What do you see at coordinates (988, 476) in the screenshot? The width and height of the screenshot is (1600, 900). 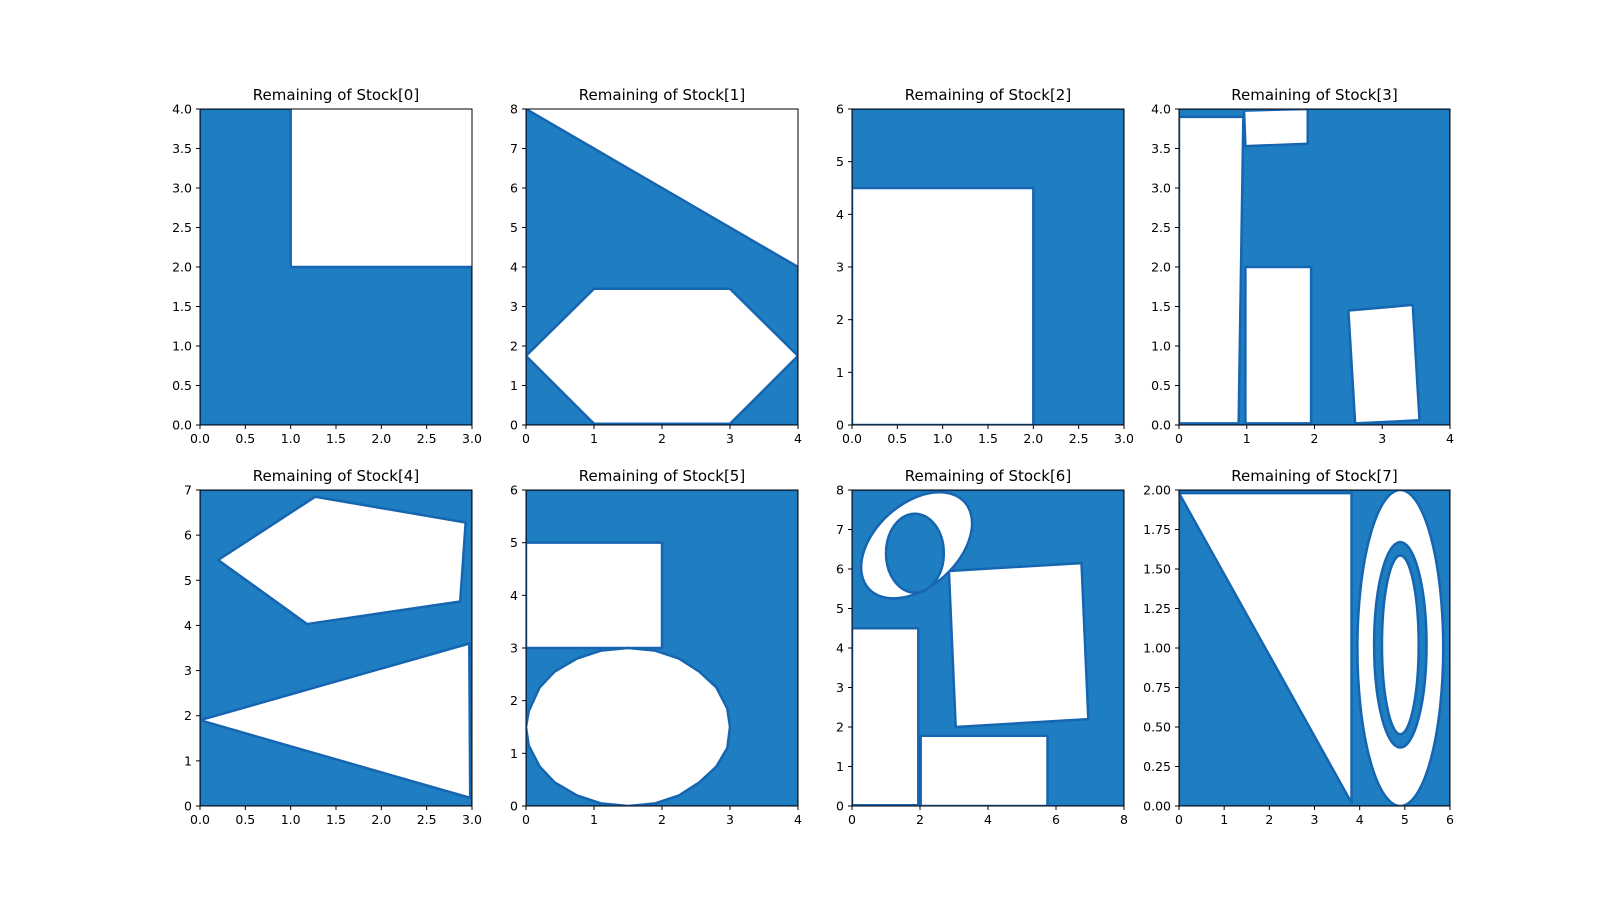 I see `subplot-title: Remaining of Stock[6]` at bounding box center [988, 476].